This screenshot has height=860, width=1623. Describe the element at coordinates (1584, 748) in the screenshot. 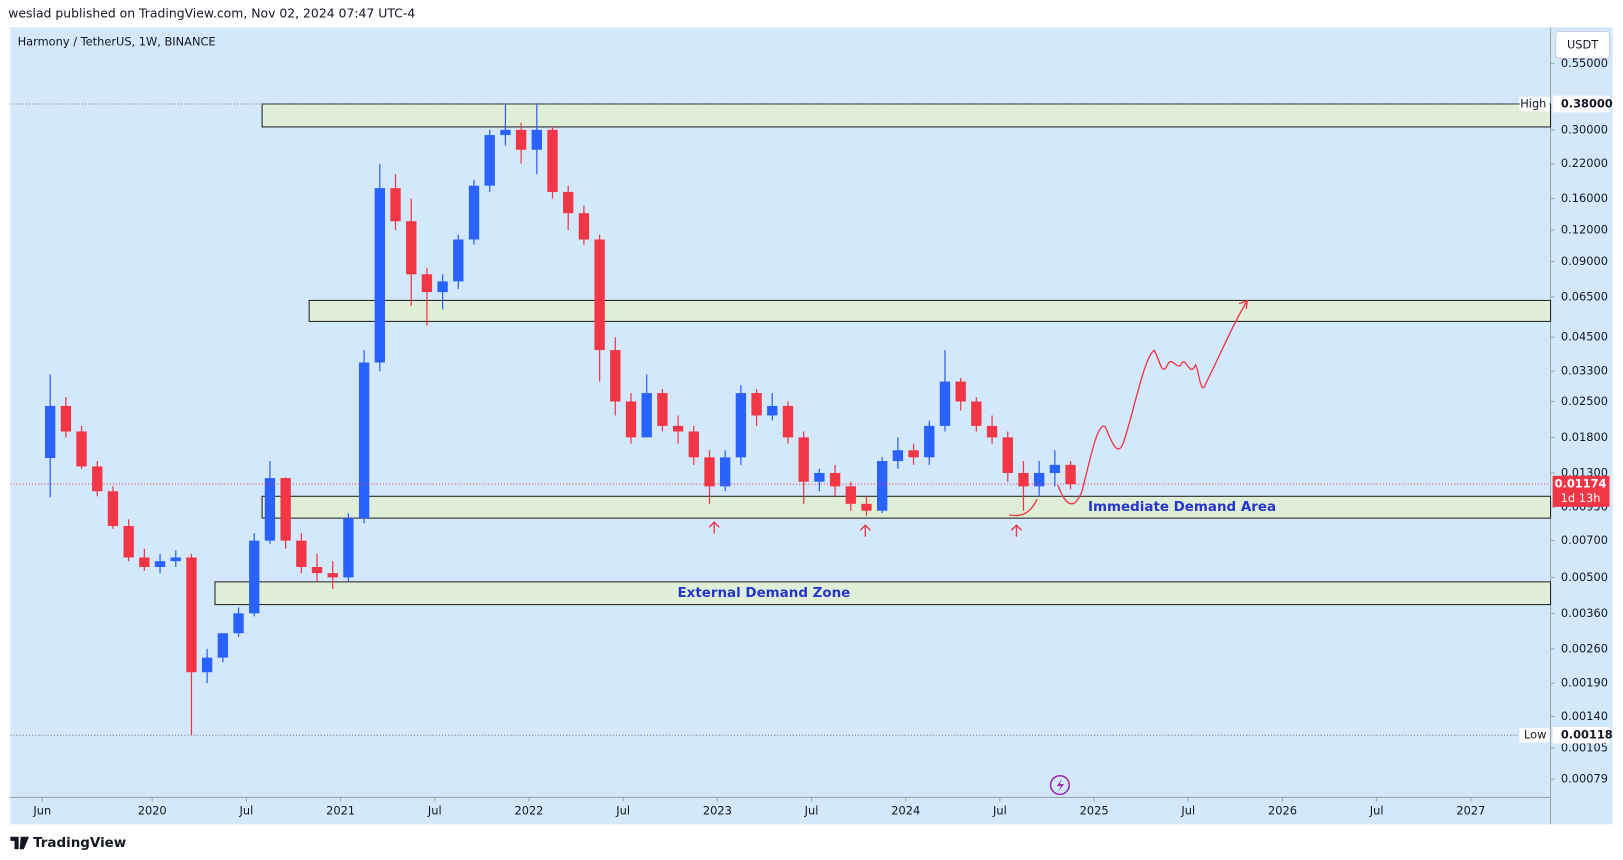

I see `y-tick-label: 0.00105` at that location.